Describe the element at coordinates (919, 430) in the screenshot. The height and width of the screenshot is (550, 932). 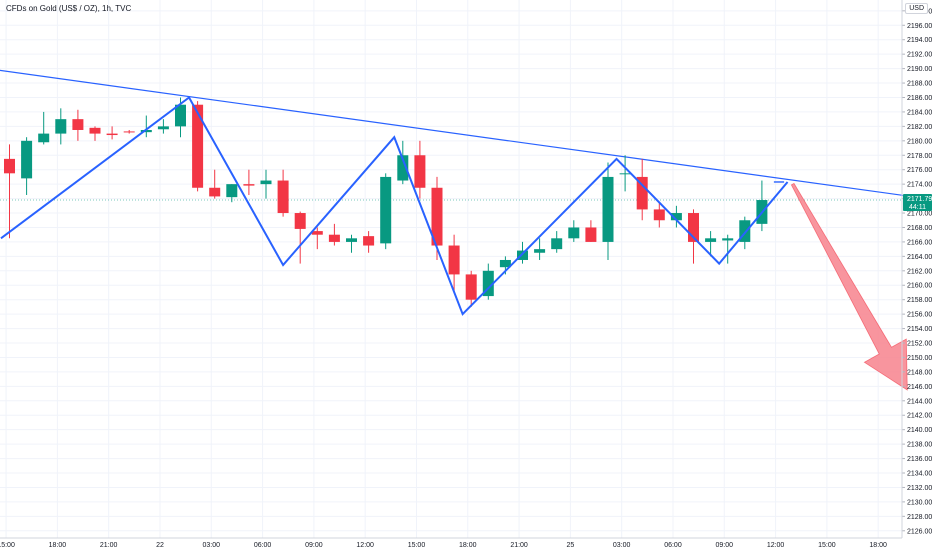
I see `y-tick-label: 2140.00` at that location.